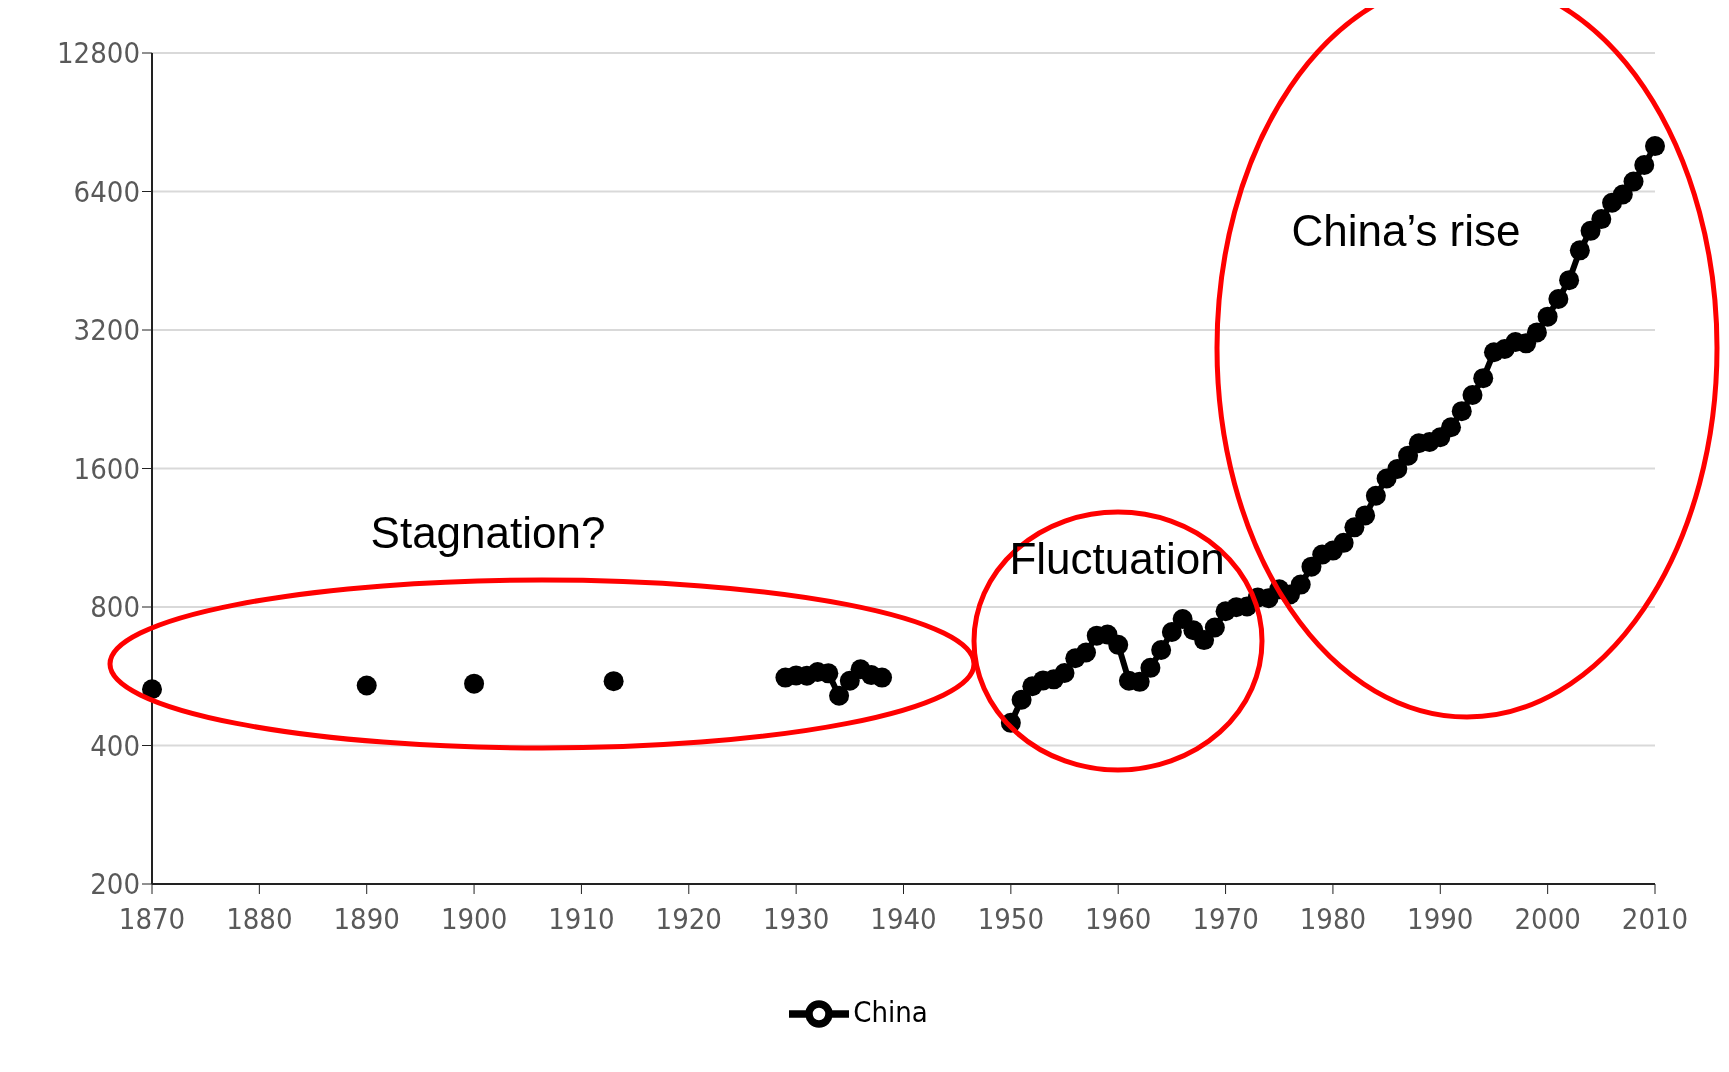 The width and height of the screenshot is (1729, 1072). What do you see at coordinates (581, 918) in the screenshot?
I see `x-tick-label: 1910` at bounding box center [581, 918].